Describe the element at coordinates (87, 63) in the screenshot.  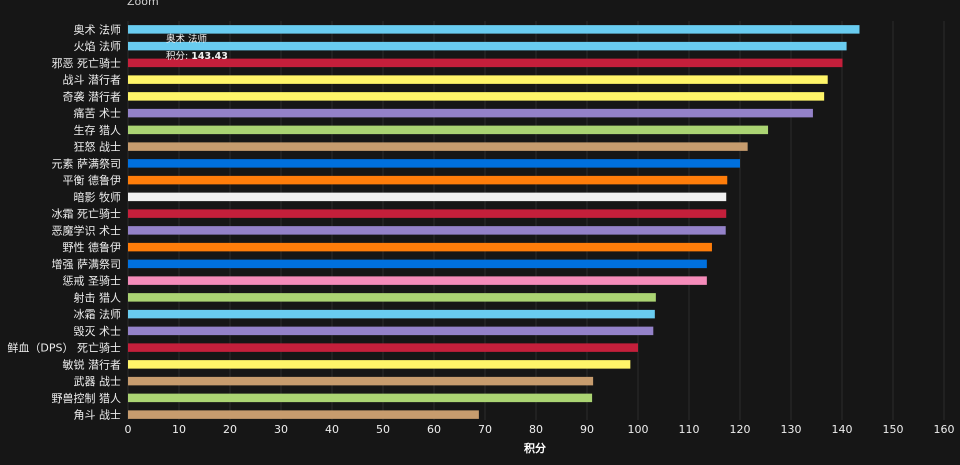
I see `category-label: 邪恶 死亡骑士` at that location.